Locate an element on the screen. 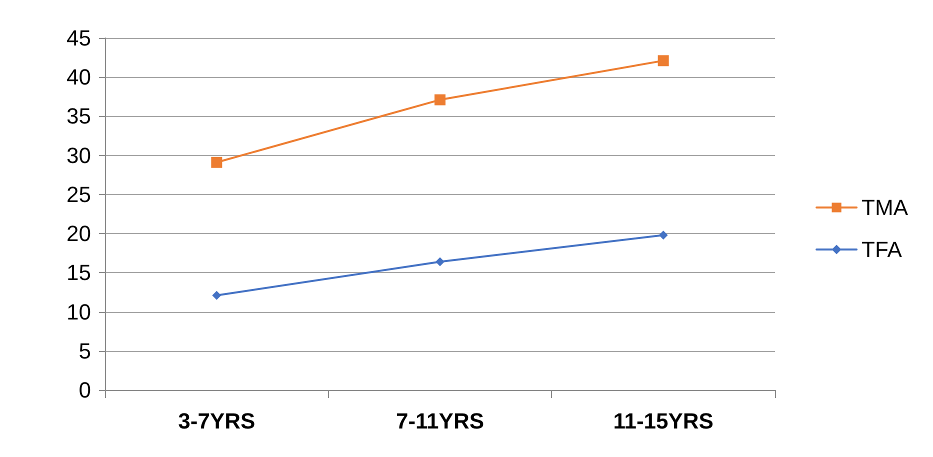 The height and width of the screenshot is (457, 933). legend-label: TMA is located at coordinates (885, 207).